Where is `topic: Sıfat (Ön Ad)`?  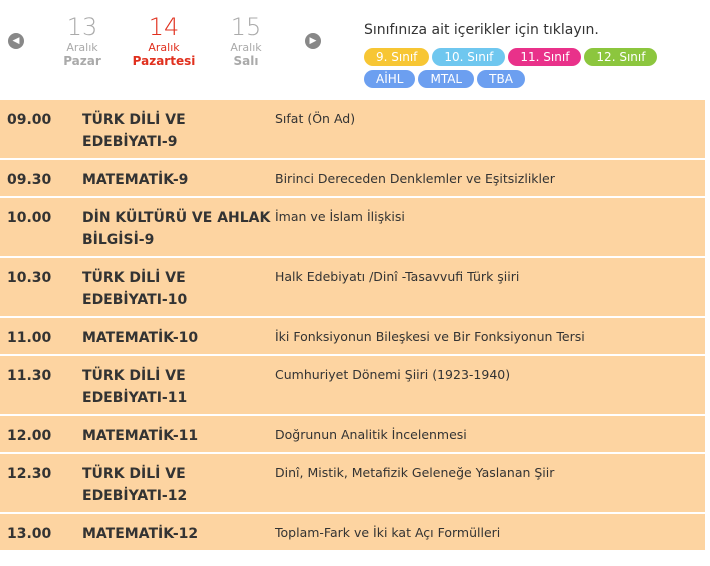 topic: Sıfat (Ön Ad) is located at coordinates (315, 118).